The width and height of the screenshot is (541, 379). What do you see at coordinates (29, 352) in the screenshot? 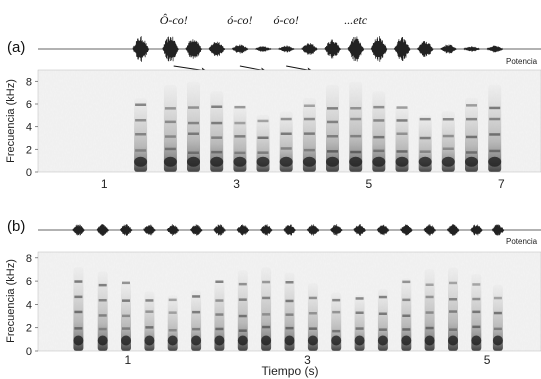
I see `panel-b-ytick-label: 0` at bounding box center [29, 352].